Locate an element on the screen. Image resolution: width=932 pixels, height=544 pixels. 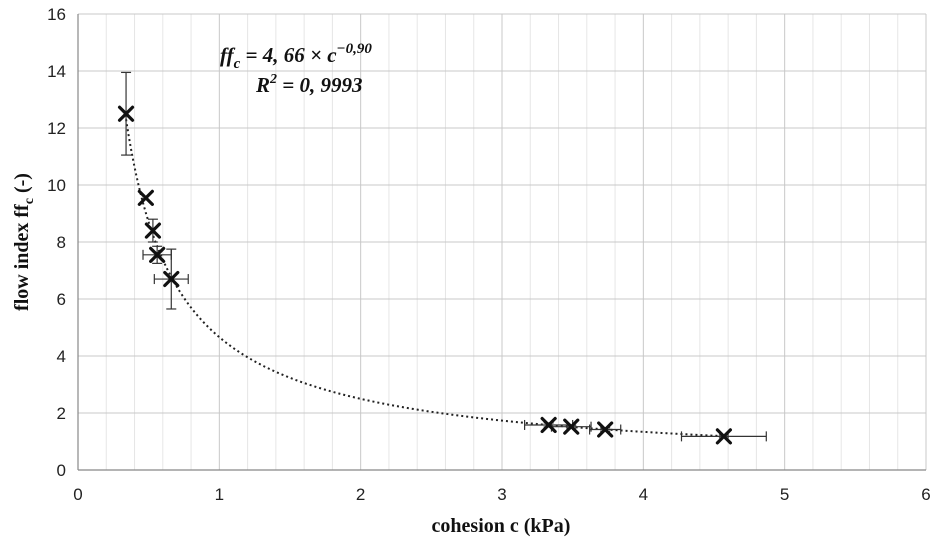
y-axis-title: flow index ffc (-) is located at coordinates (24, 242).